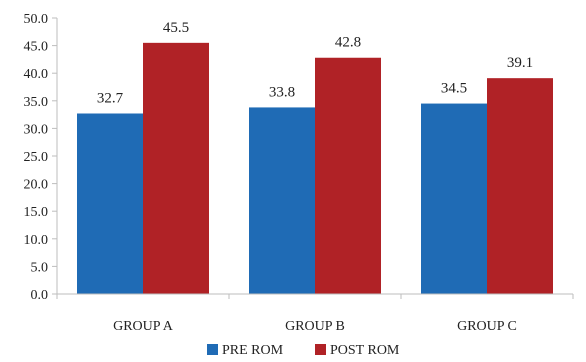  What do you see at coordinates (36, 102) in the screenshot?
I see `y-tick-label: 35.0` at bounding box center [36, 102].